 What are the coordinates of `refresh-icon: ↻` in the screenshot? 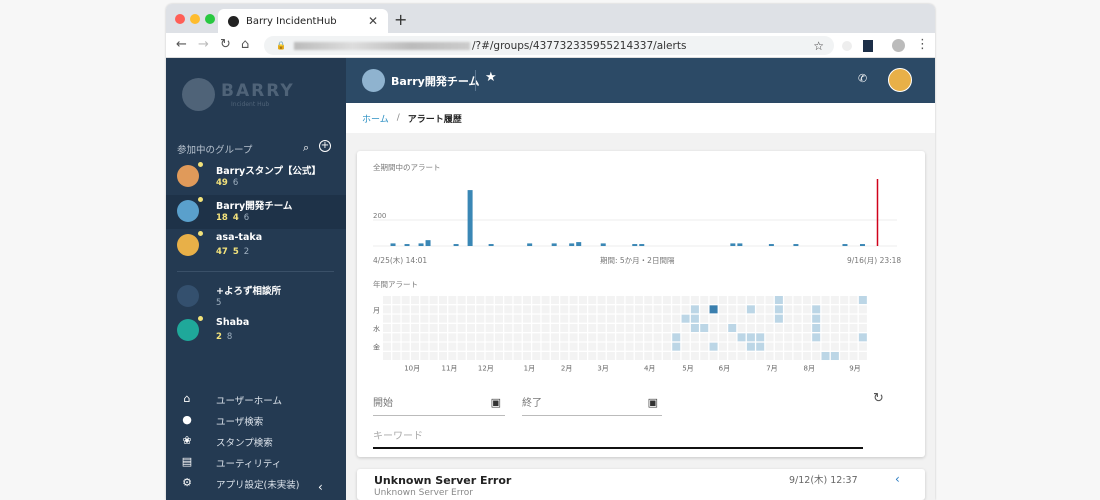 It's located at (878, 398).